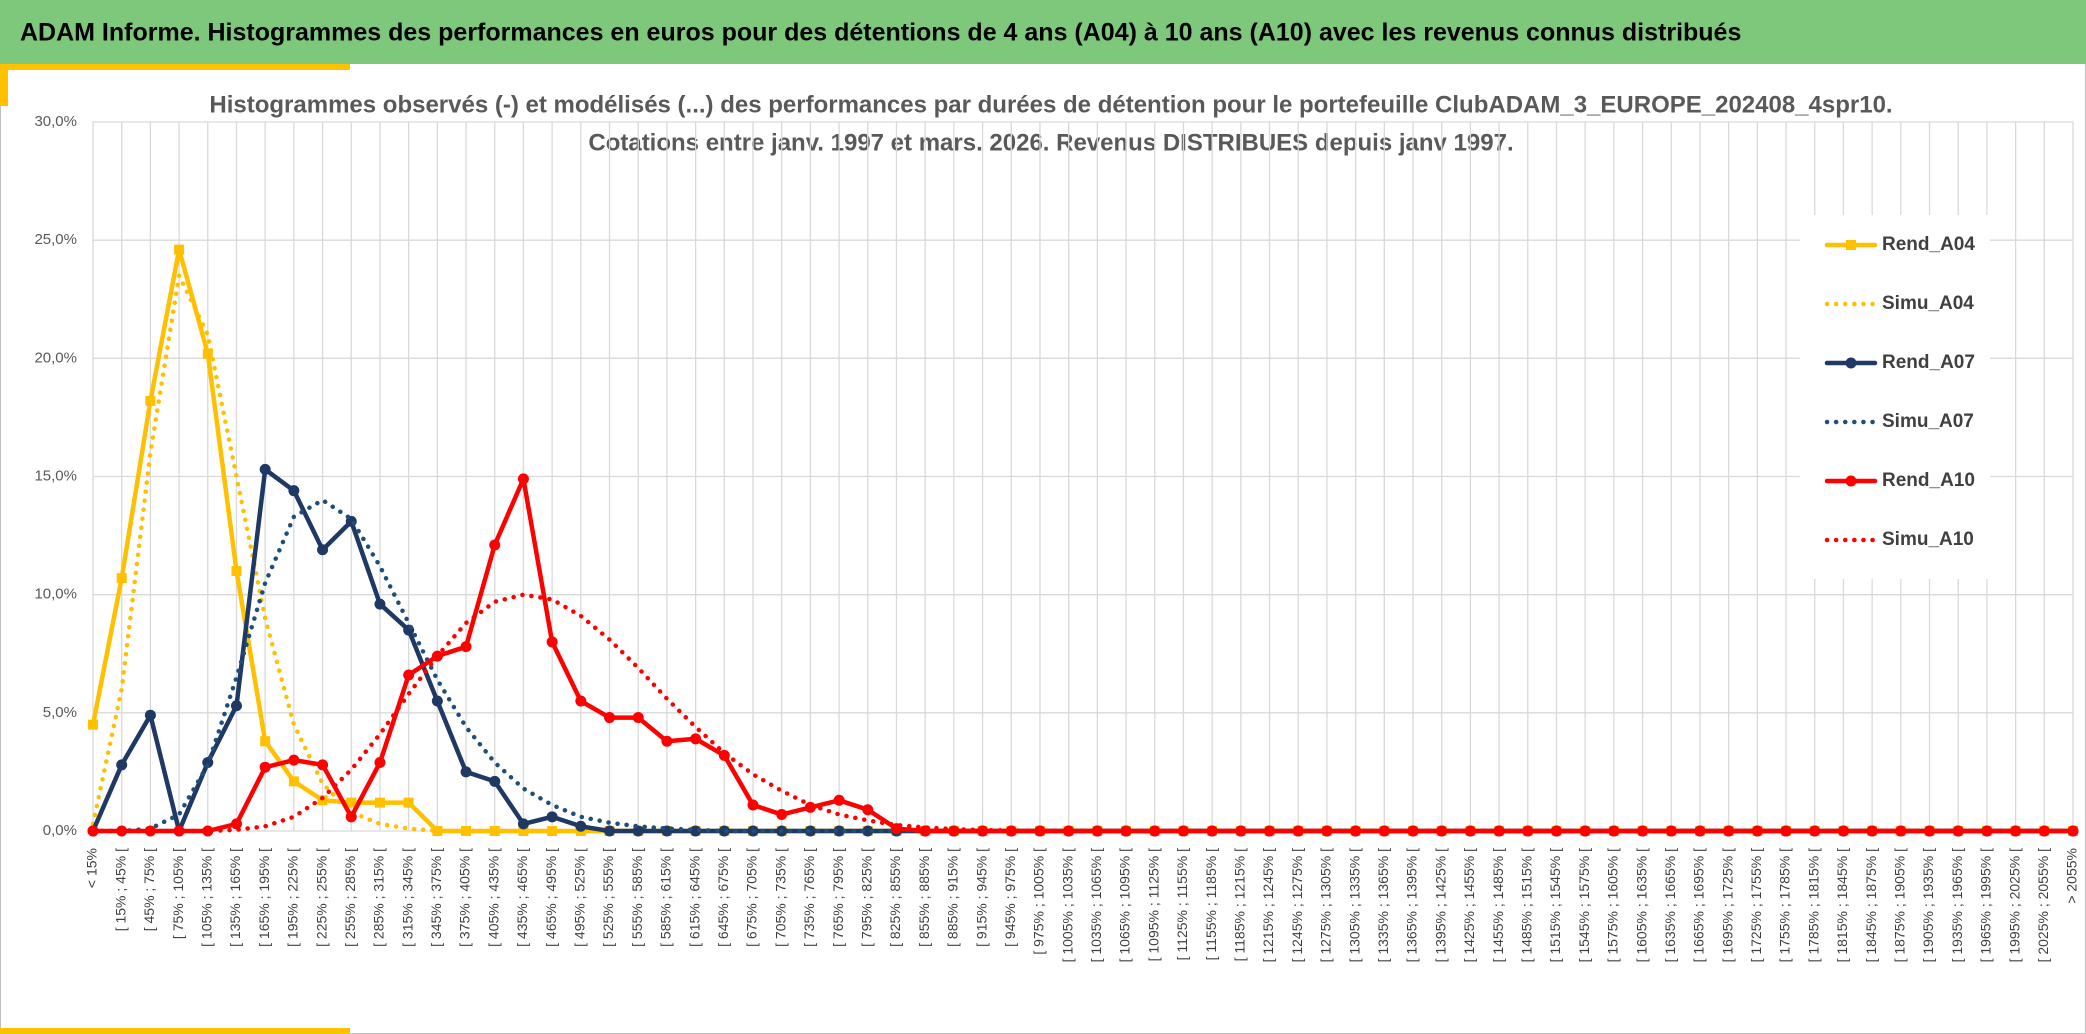  I want to click on x-tick-label: [ 885% ; 915% [, so click(953, 897).